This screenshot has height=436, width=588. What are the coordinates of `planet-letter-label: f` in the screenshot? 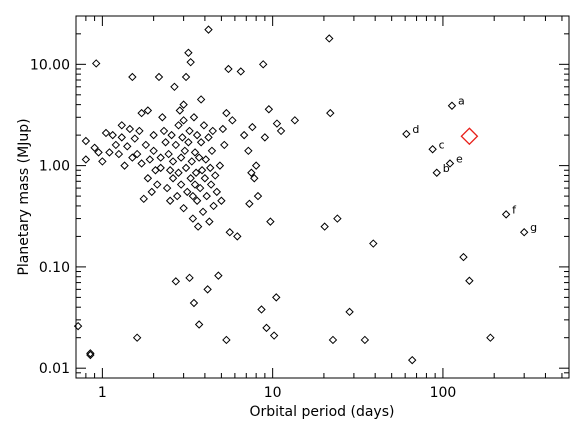 It's located at (514, 209).